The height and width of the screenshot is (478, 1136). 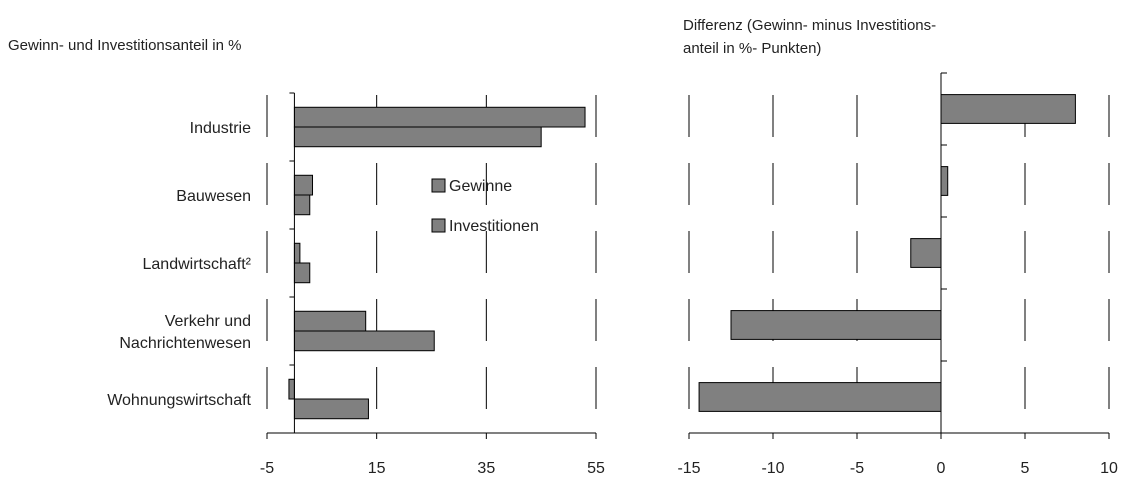 I want to click on right-tick-label: 5, so click(x=1025, y=468).